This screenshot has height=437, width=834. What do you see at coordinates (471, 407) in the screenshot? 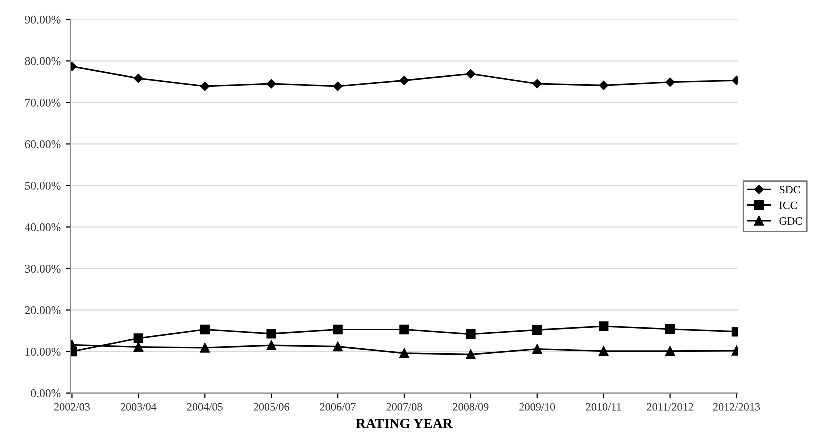
I see `x-tick-label: 2008/09` at bounding box center [471, 407].